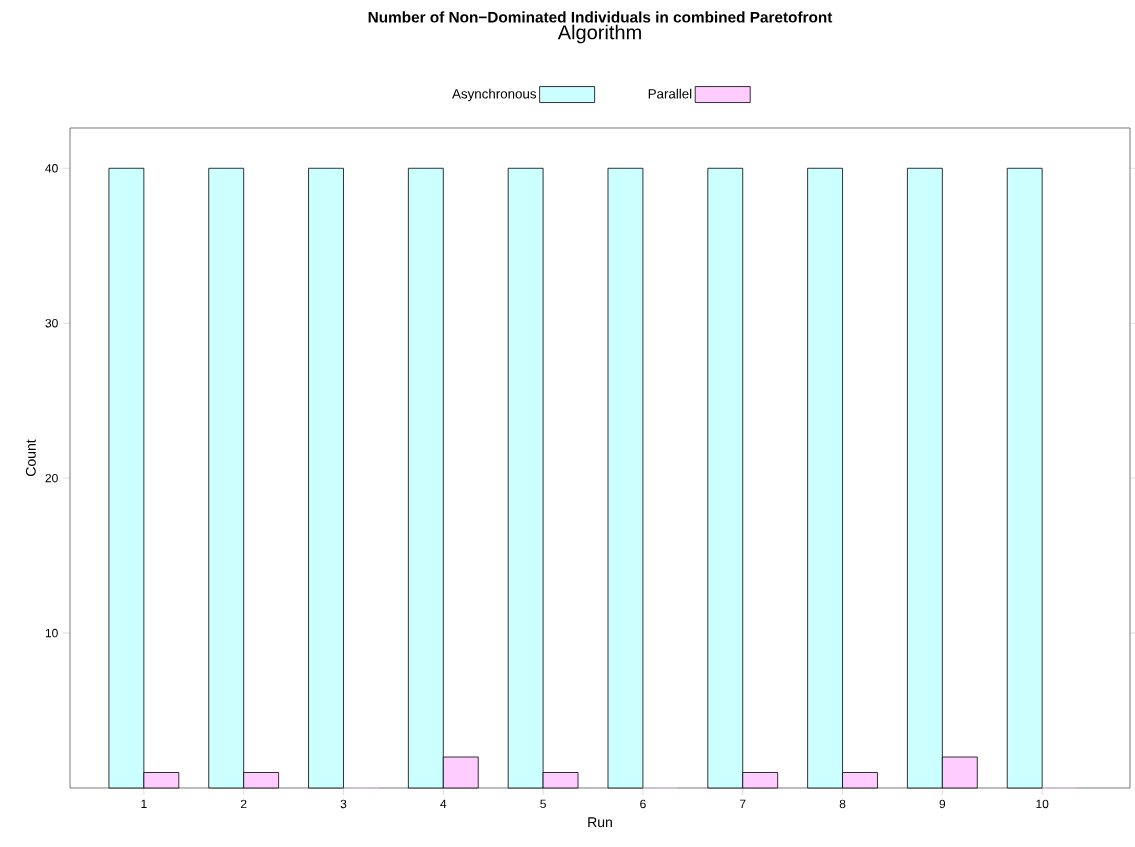 This screenshot has width=1135, height=847. What do you see at coordinates (599, 34) in the screenshot?
I see `legend-title: Algorithm` at bounding box center [599, 34].